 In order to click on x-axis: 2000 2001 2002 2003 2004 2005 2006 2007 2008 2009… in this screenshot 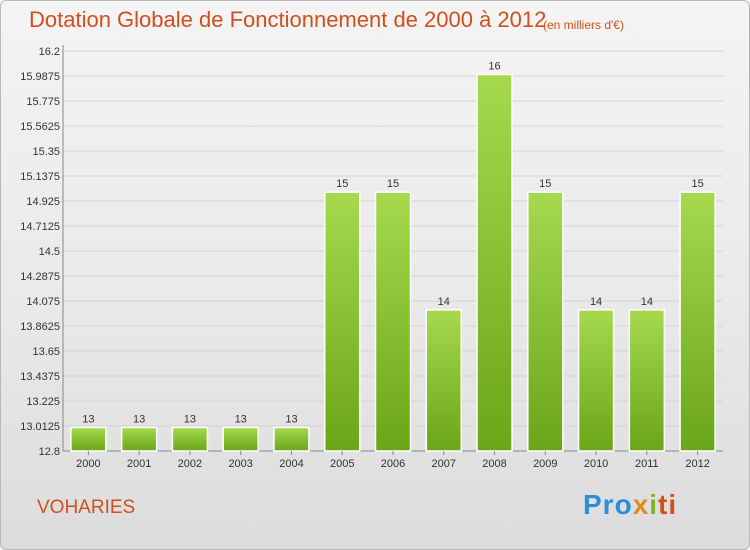, I will do `click(393, 460)`.